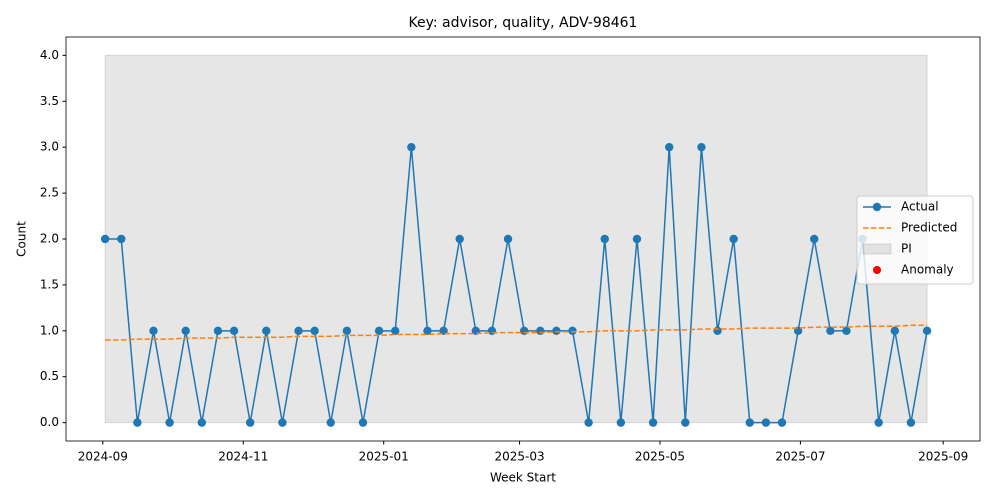 The width and height of the screenshot is (1000, 500). I want to click on chart-title: Key: advisor, quality, ADV-98461, so click(523, 23).